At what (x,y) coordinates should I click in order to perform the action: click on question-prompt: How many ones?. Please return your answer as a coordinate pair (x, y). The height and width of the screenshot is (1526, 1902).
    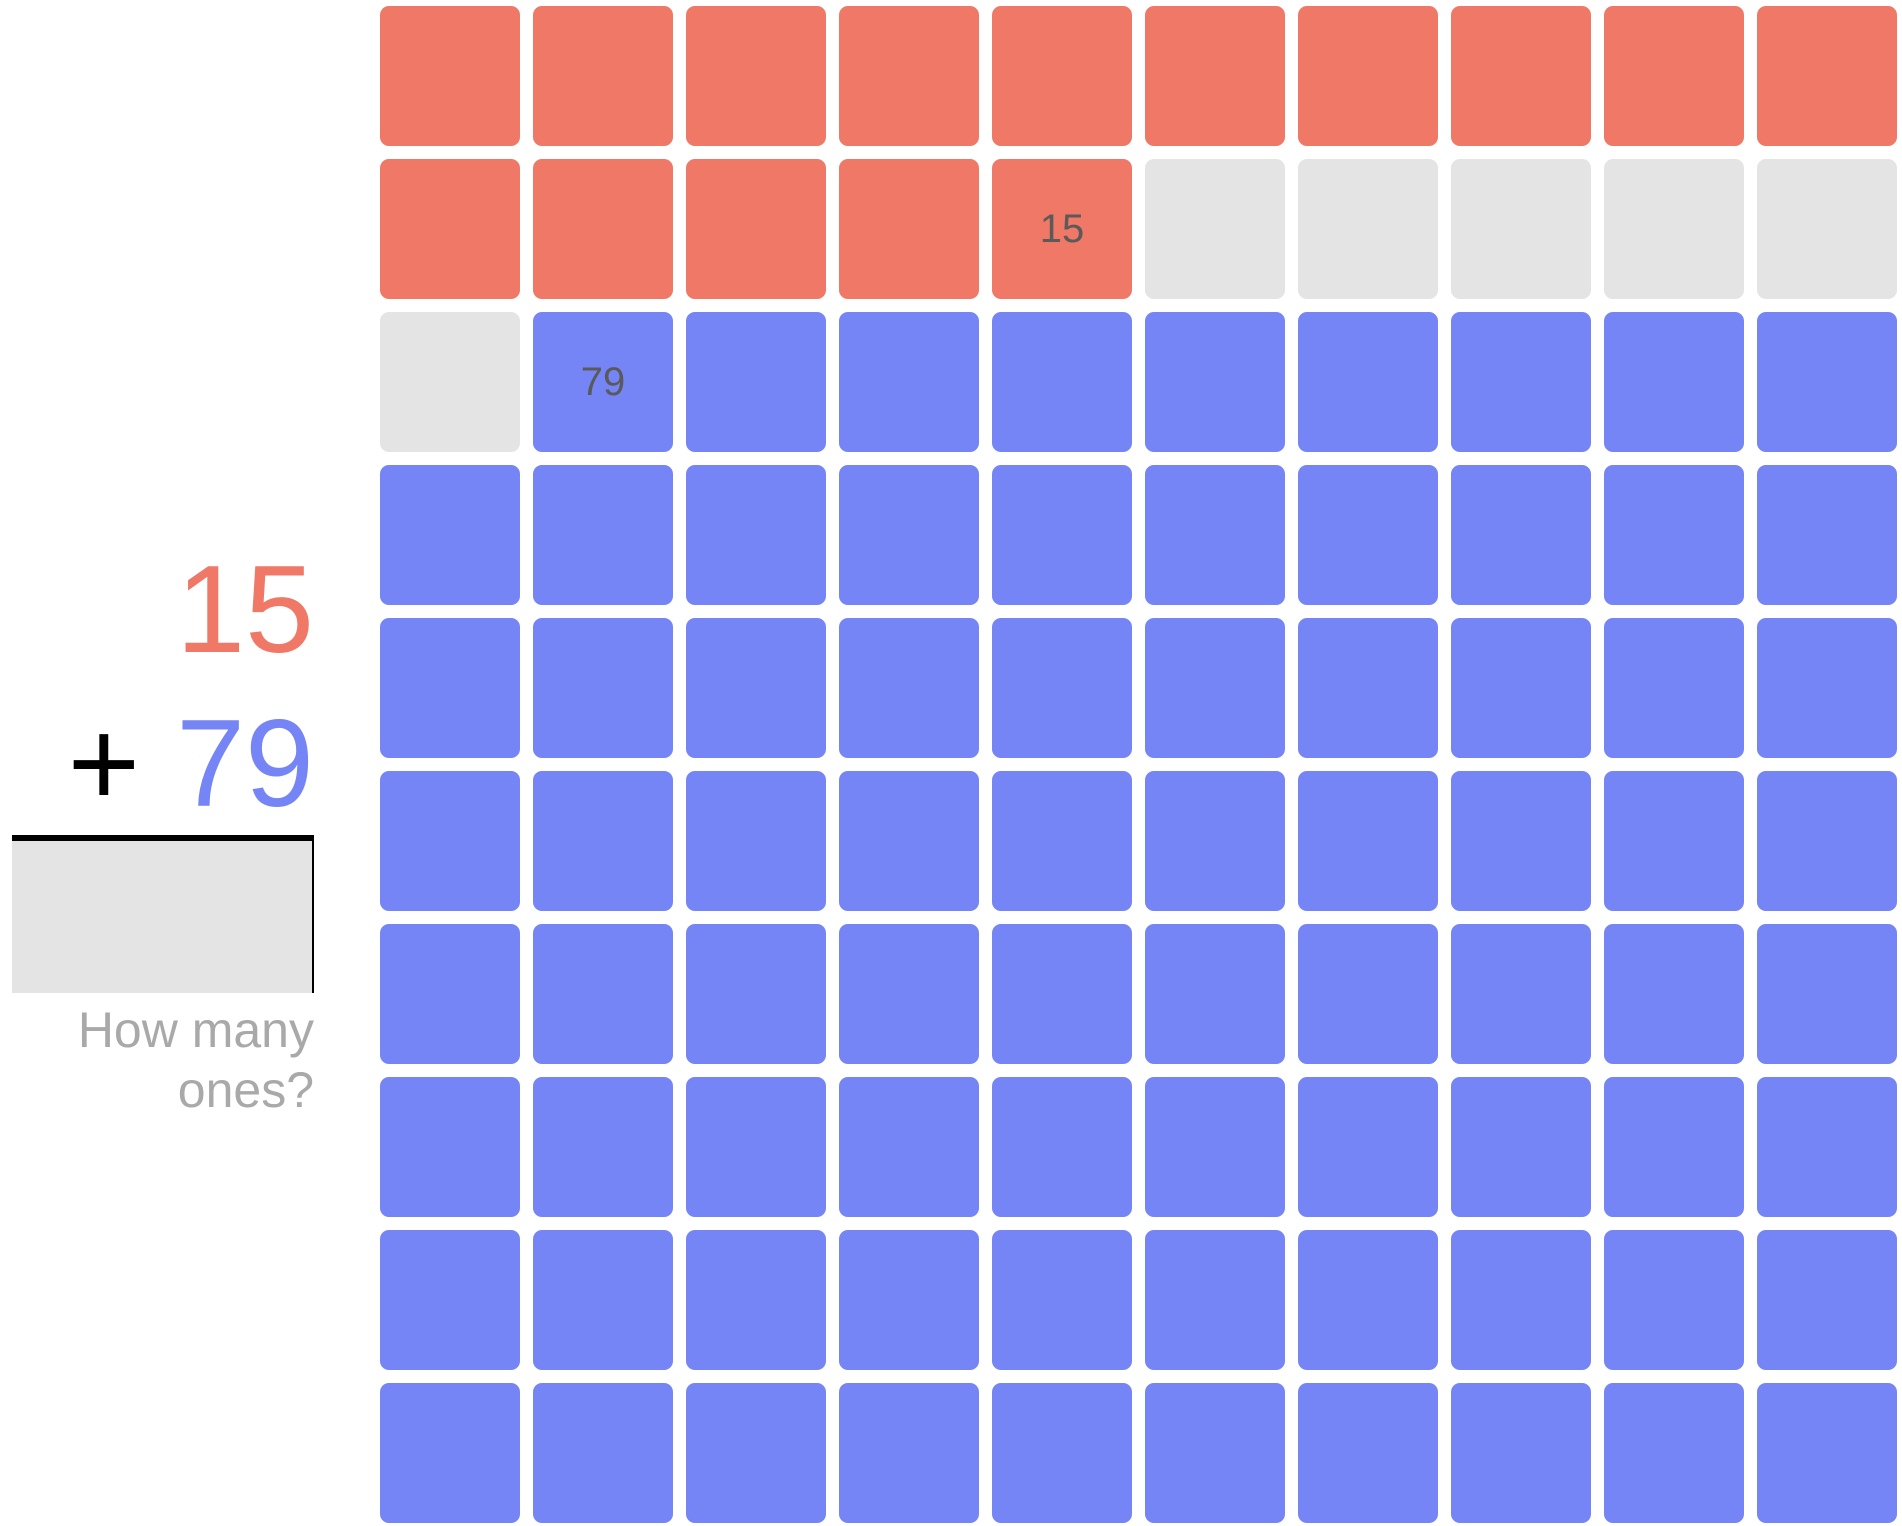
    Looking at the image, I should click on (163, 1060).